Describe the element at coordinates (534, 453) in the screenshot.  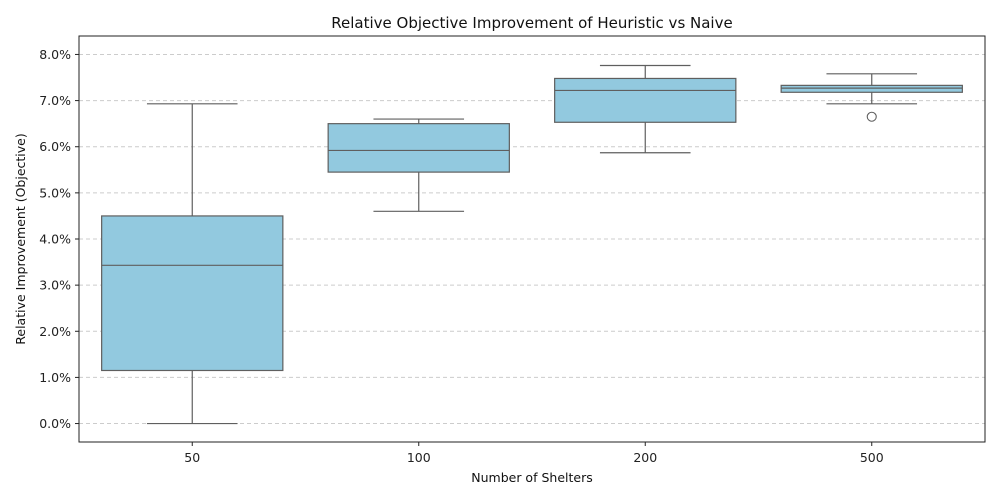
I see `x-axis-ticks: 50 100 200 500` at that location.